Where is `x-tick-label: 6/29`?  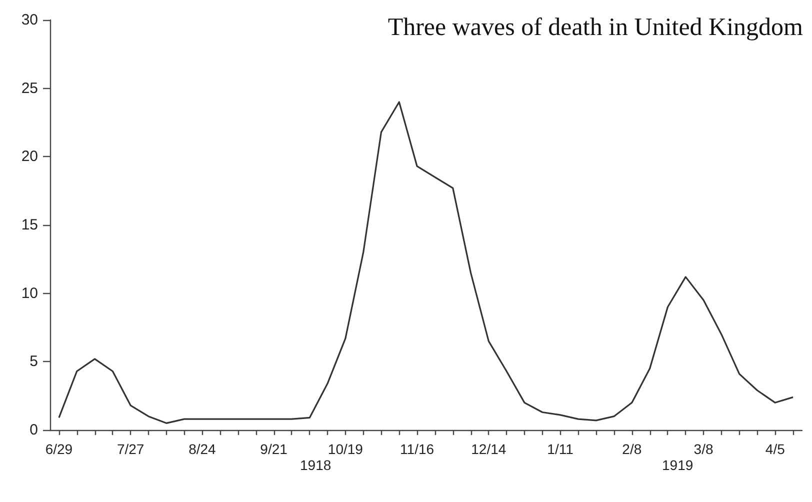 x-tick-label: 6/29 is located at coordinates (59, 449).